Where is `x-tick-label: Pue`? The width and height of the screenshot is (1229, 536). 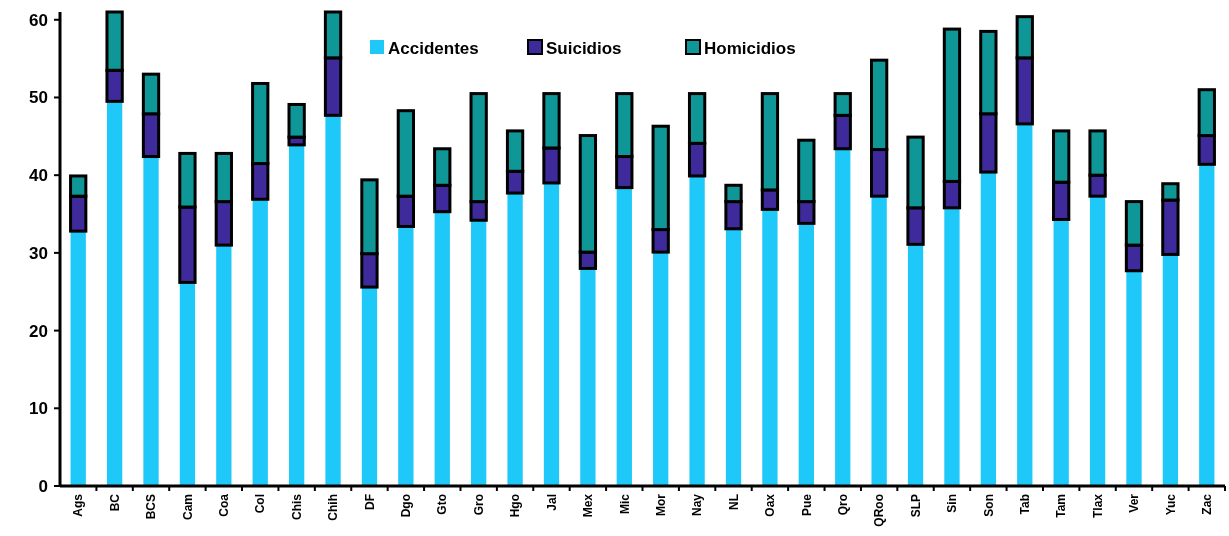 x-tick-label: Pue is located at coordinates (806, 505).